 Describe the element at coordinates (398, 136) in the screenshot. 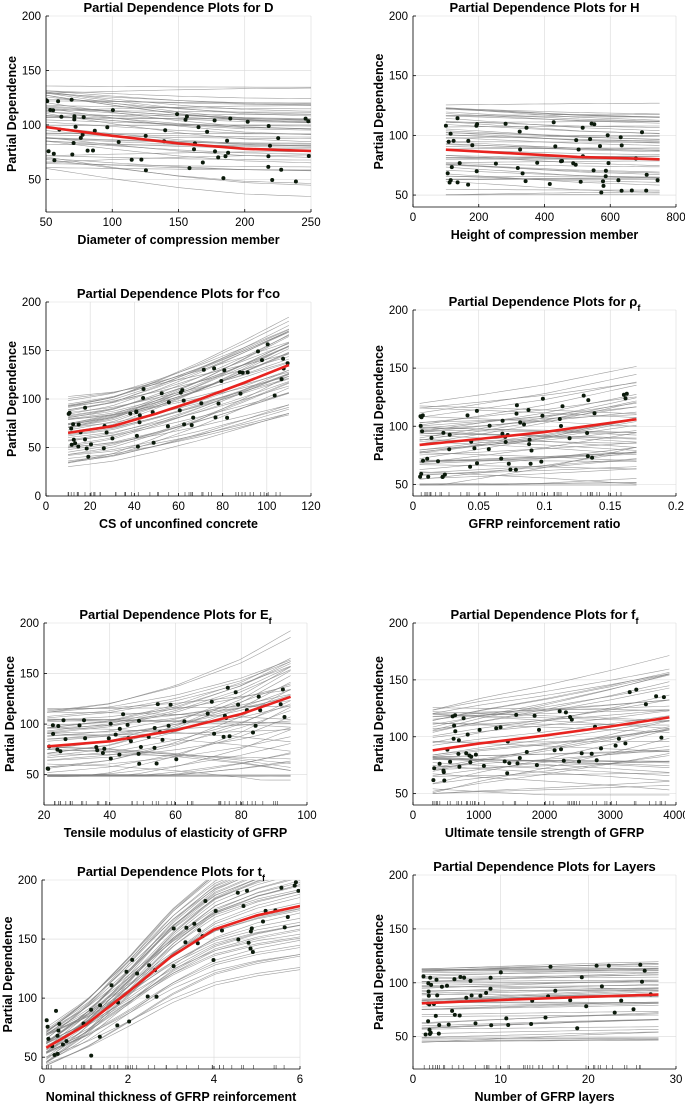

I see `y-tick-label: 100` at that location.